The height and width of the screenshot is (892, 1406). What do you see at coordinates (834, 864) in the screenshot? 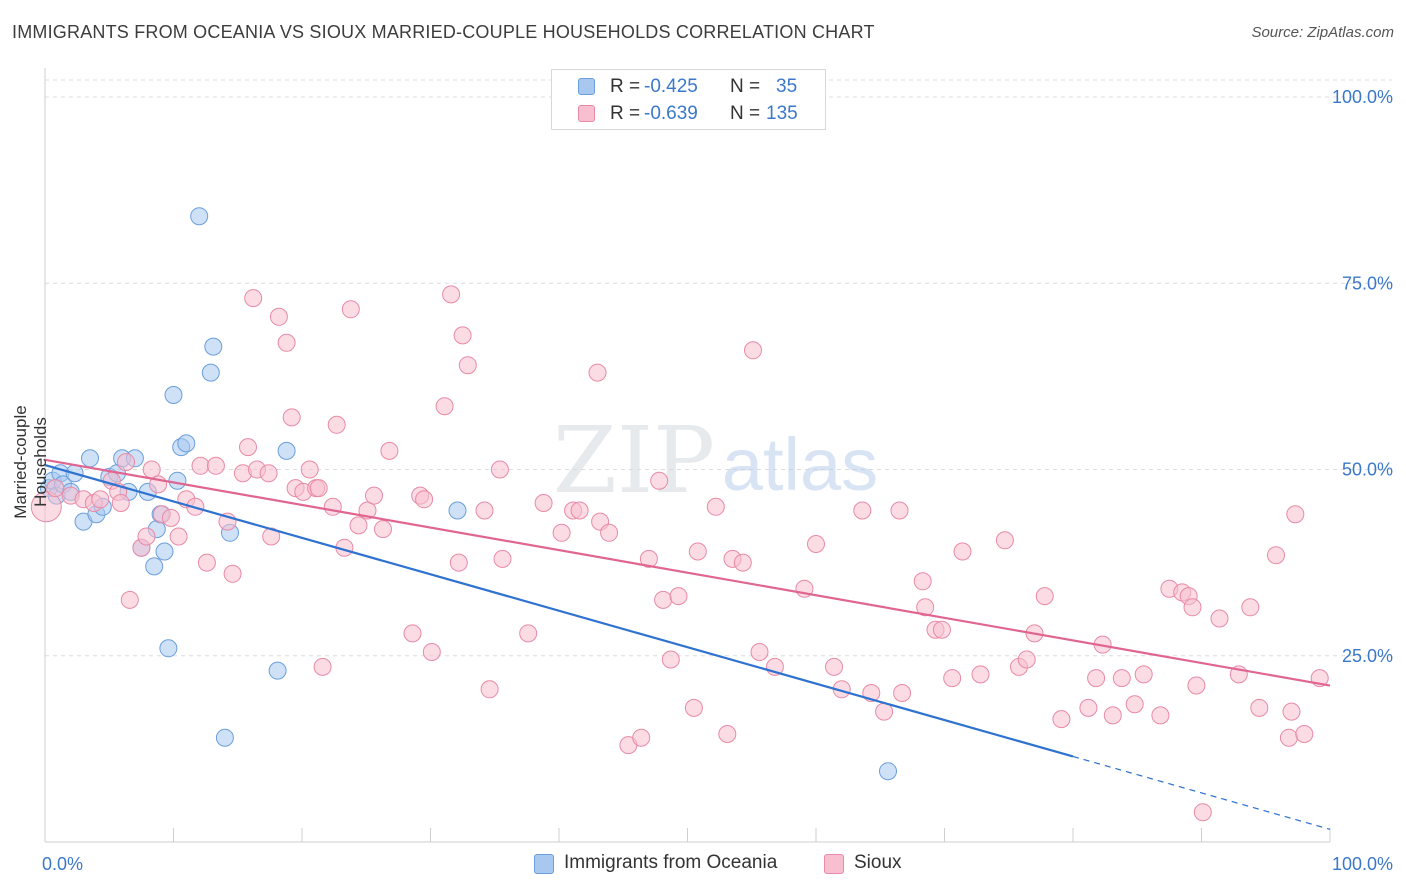
I see `legend-swatch-sioux` at bounding box center [834, 864].